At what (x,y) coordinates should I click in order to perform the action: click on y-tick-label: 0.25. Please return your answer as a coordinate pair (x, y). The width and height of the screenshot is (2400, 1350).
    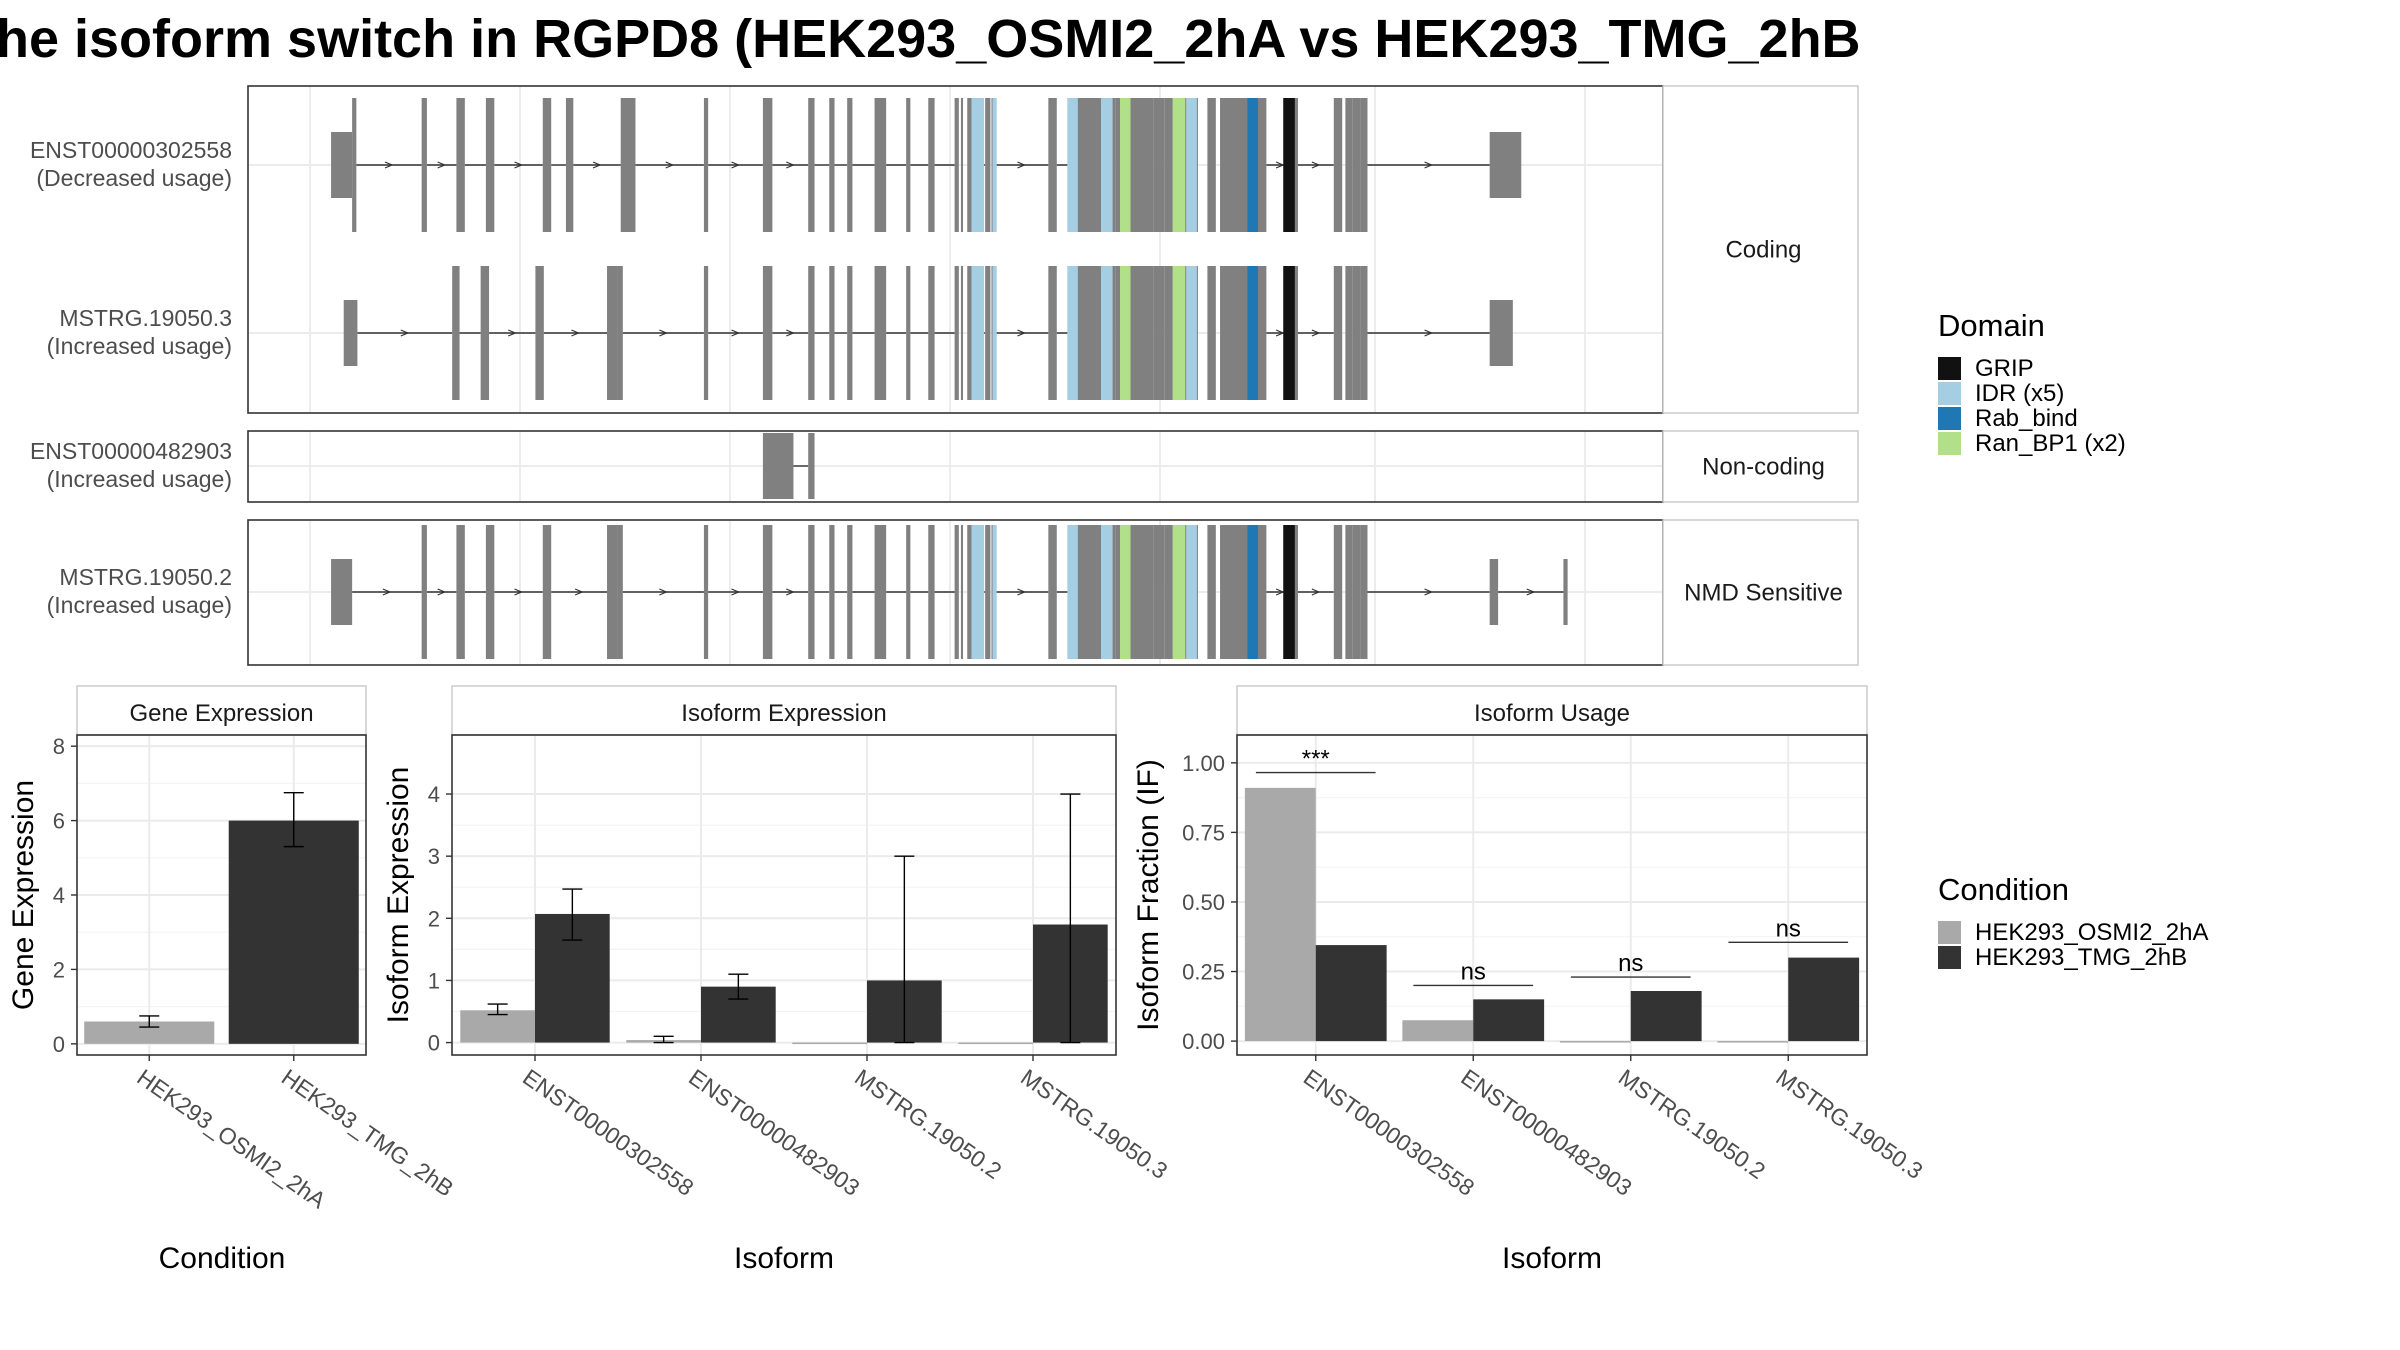
    Looking at the image, I should click on (1203, 972).